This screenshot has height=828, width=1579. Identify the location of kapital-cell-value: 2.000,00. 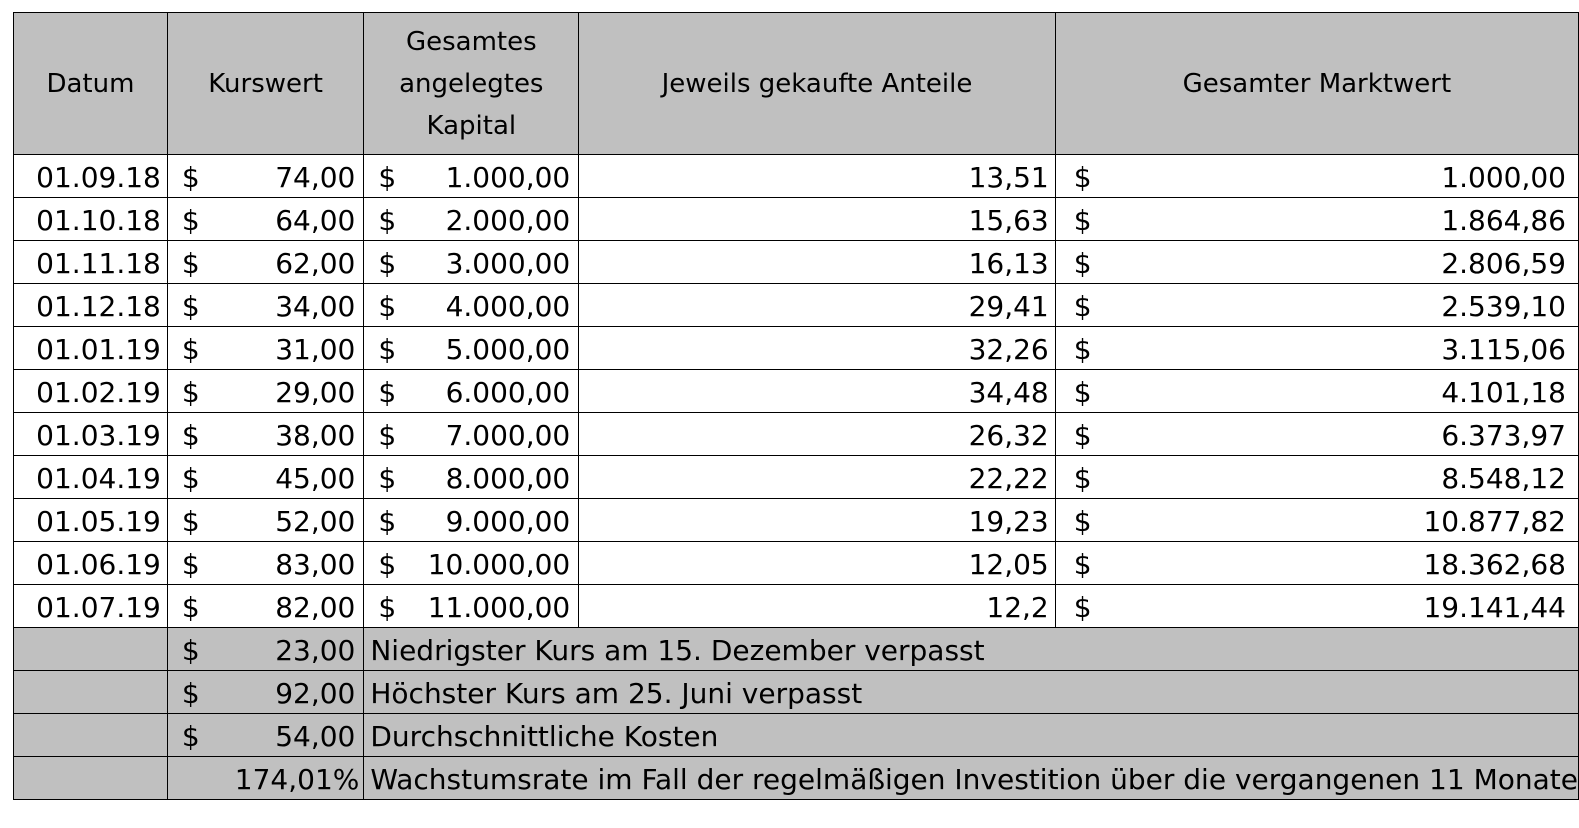
(508, 220).